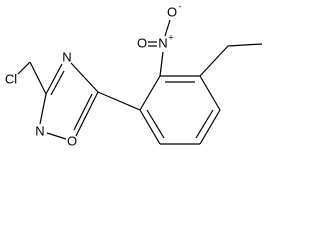 The width and height of the screenshot is (320, 240). What do you see at coordinates (180, 6) in the screenshot?
I see `charge-label: -` at bounding box center [180, 6].